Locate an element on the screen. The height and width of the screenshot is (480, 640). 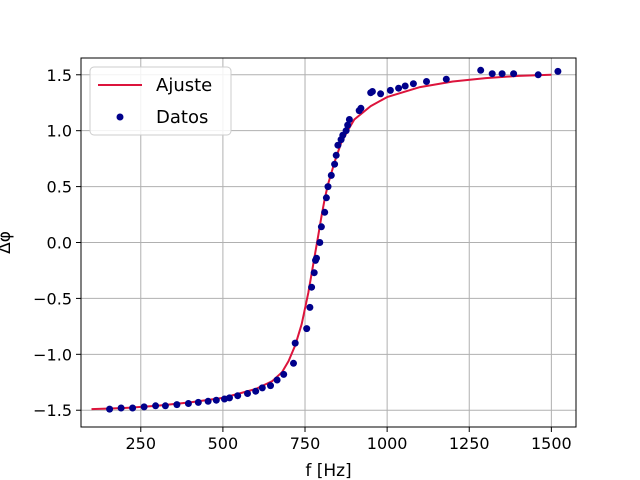
y-tick-label: −0.5 is located at coordinates (52, 298).